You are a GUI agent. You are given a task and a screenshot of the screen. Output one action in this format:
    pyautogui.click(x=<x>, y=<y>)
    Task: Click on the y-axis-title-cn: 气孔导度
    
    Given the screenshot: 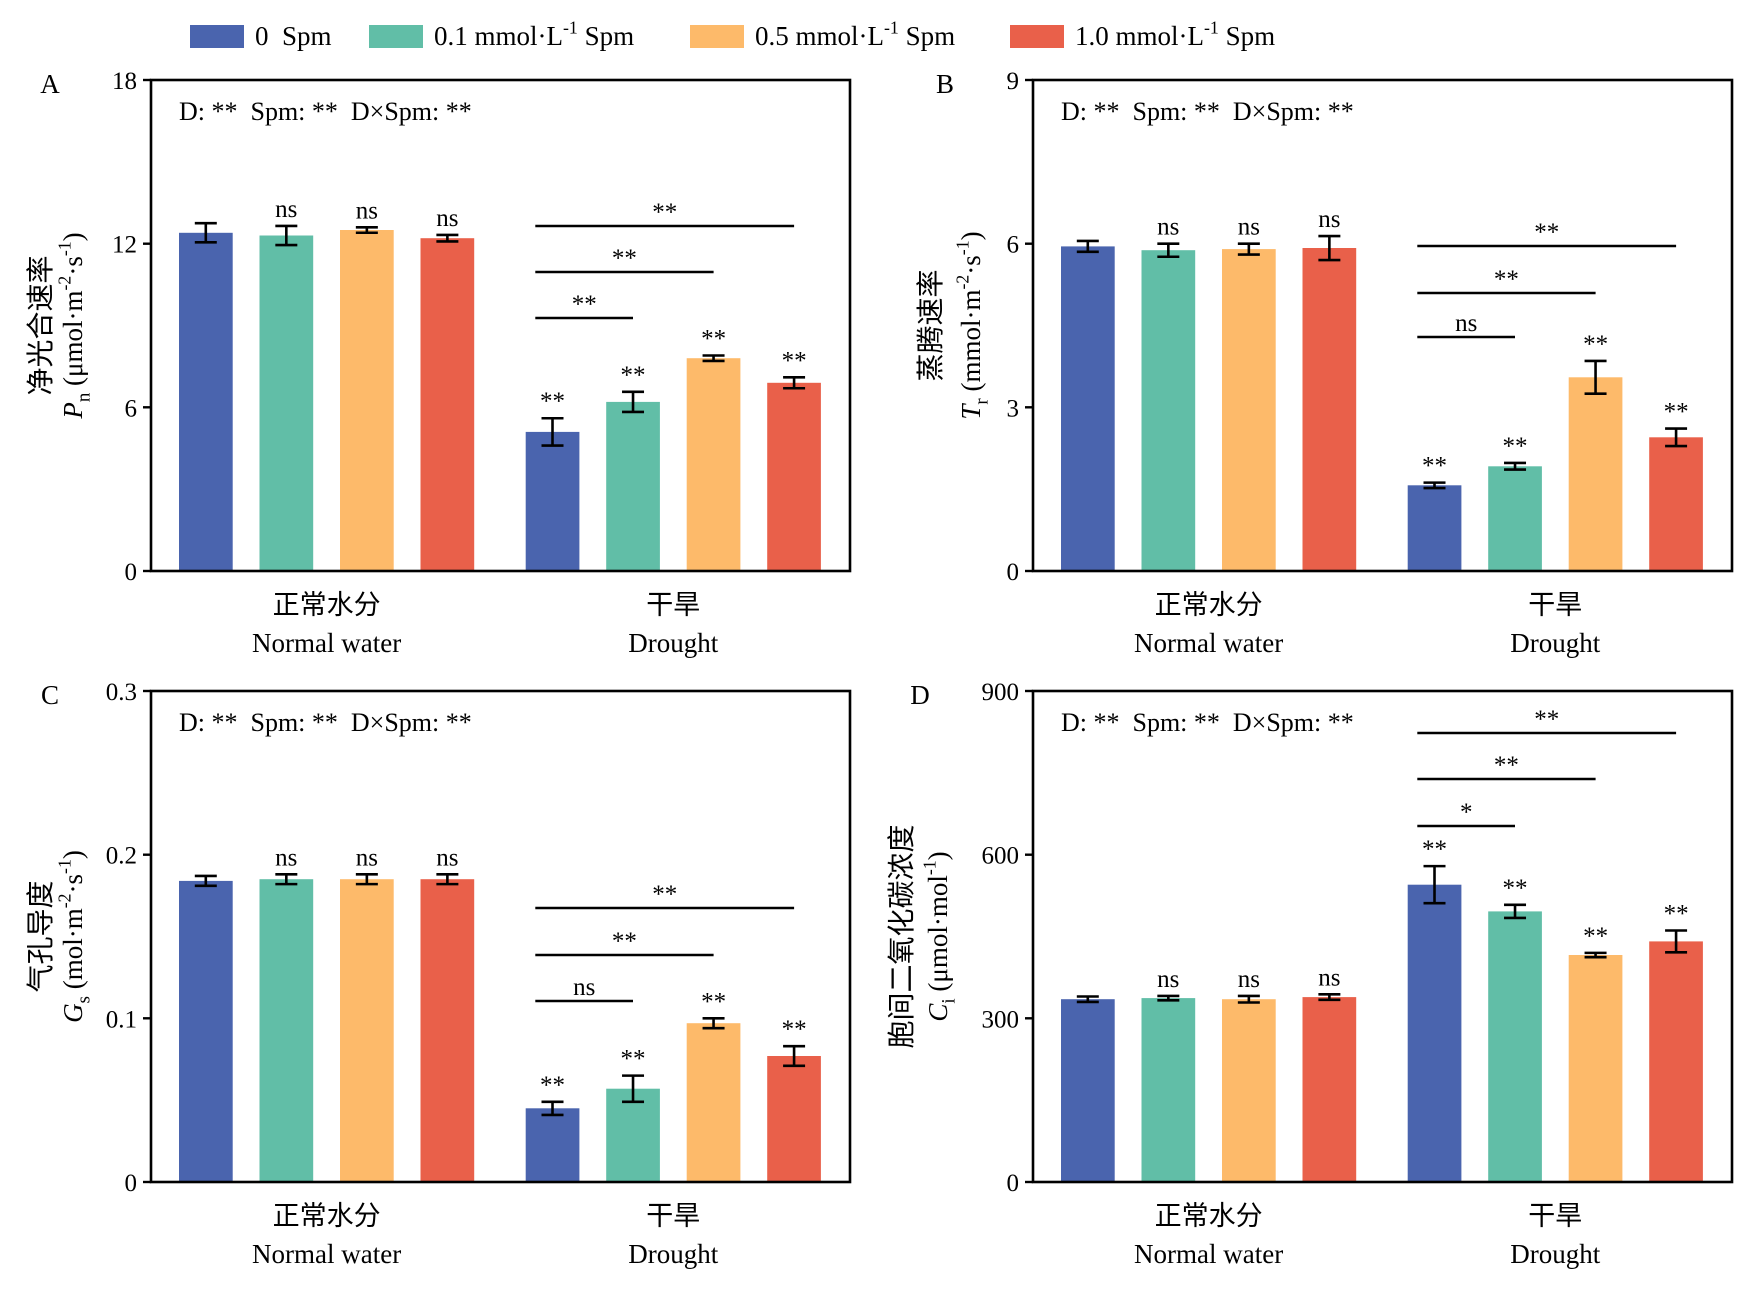 What is the action you would take?
    pyautogui.click(x=41, y=936)
    